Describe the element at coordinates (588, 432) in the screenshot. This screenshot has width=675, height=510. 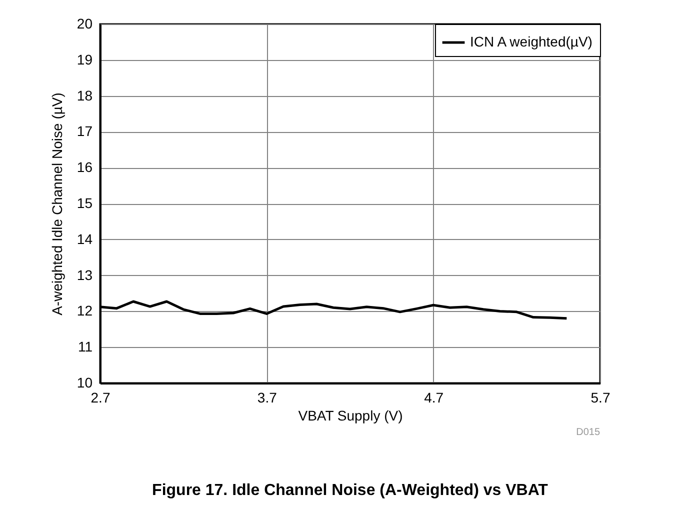
I see `text: D015` at that location.